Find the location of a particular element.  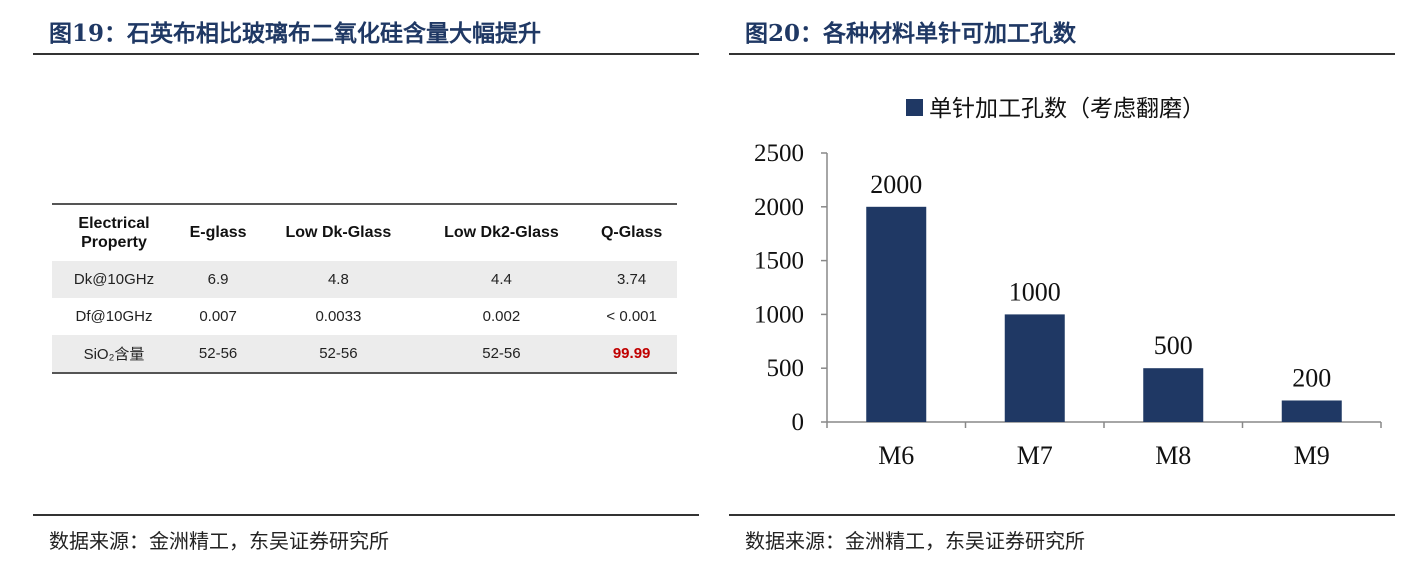

table-cell: < 0.001 is located at coordinates (631, 316).